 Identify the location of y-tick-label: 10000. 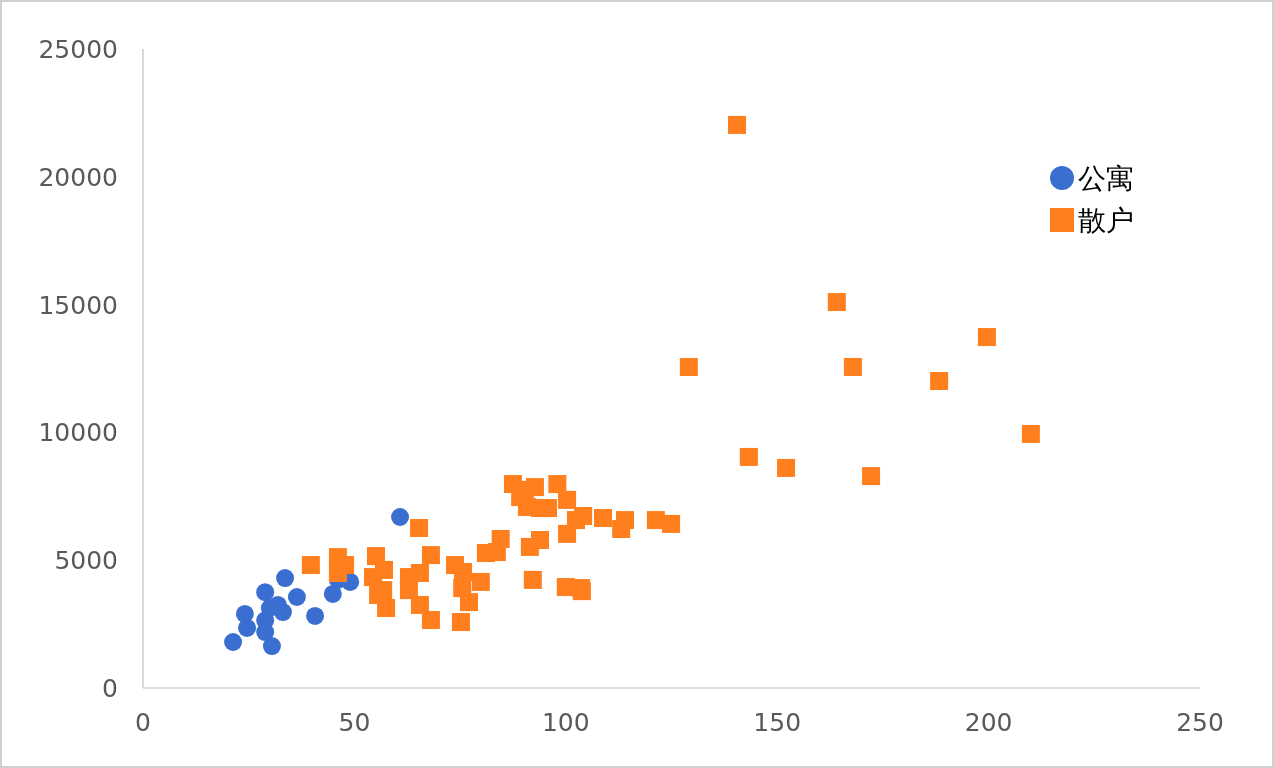
(78, 433).